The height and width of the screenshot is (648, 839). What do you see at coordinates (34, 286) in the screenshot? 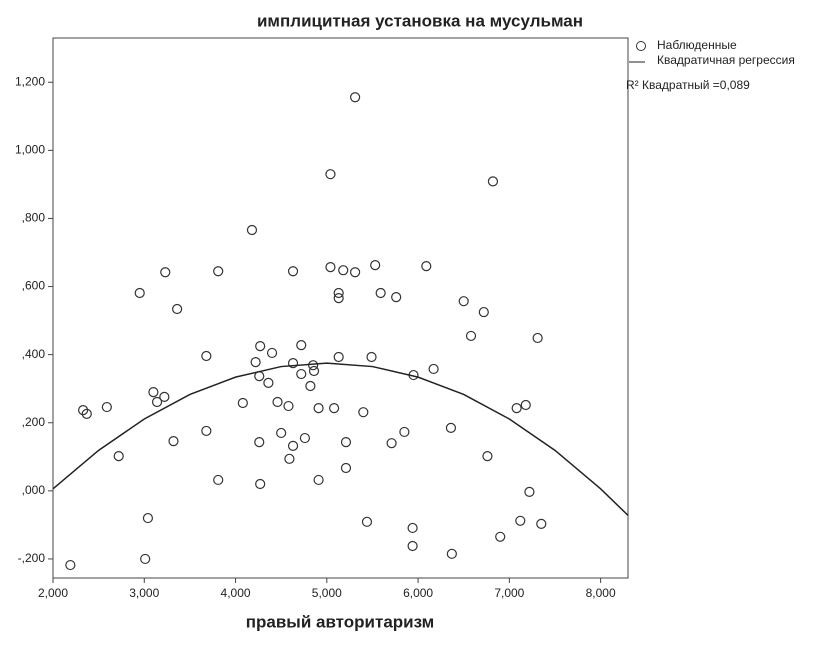
I see `y-tick-label: ,600` at bounding box center [34, 286].